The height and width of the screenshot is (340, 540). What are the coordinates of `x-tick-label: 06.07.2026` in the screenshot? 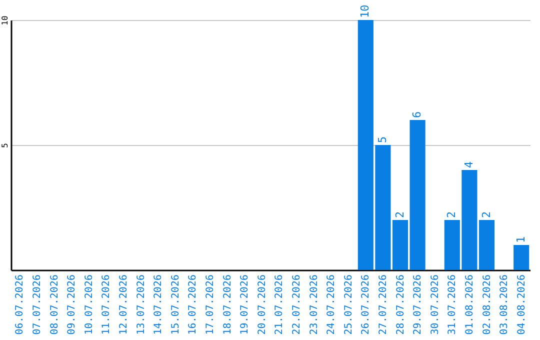 It's located at (20, 304).